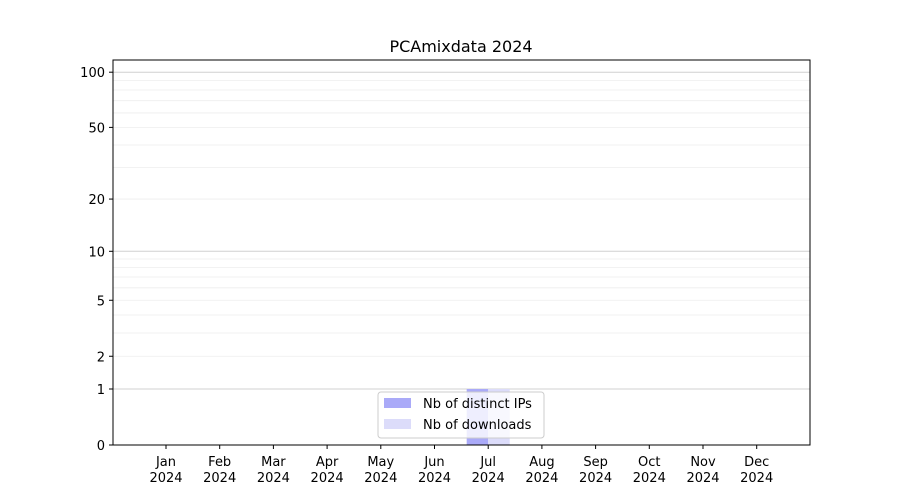  Describe the element at coordinates (273, 462) in the screenshot. I see `x-tick-label: Mar` at that location.